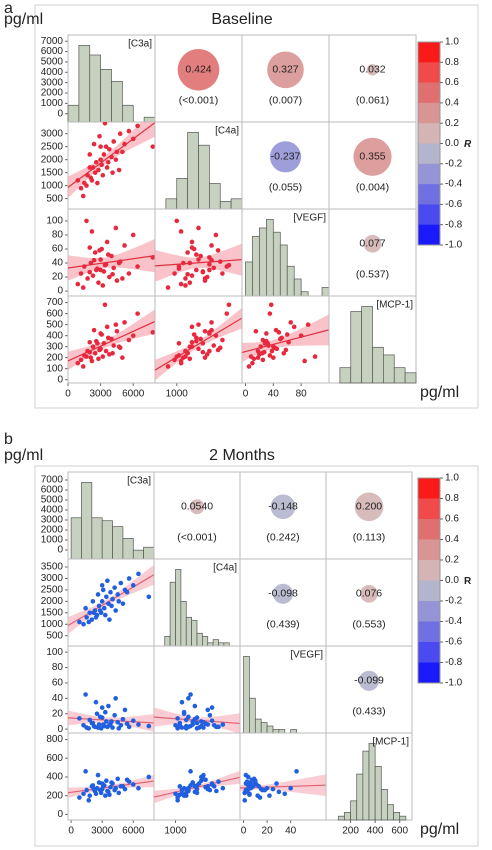  I want to click on colorbar-tick-label: -0.6, so click(454, 642).